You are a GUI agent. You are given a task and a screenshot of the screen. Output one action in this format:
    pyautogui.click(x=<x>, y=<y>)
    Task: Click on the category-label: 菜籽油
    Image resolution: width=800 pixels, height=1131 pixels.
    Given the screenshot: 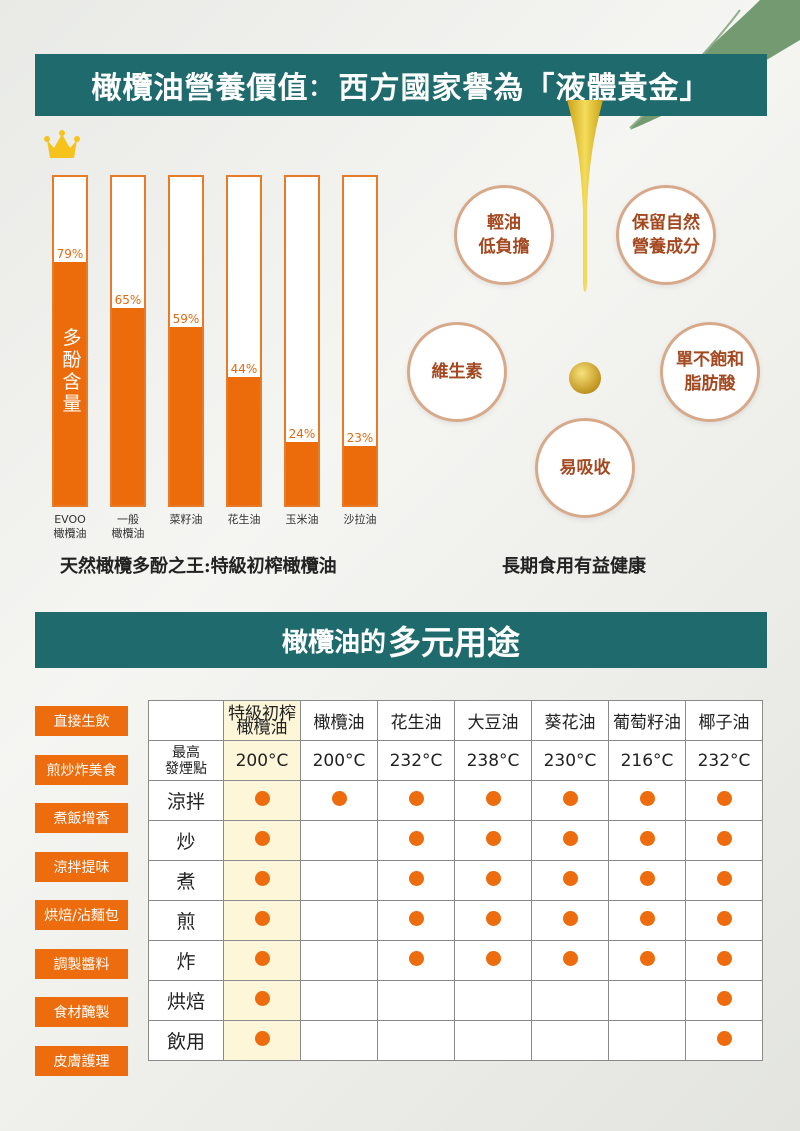 What is the action you would take?
    pyautogui.click(x=186, y=519)
    